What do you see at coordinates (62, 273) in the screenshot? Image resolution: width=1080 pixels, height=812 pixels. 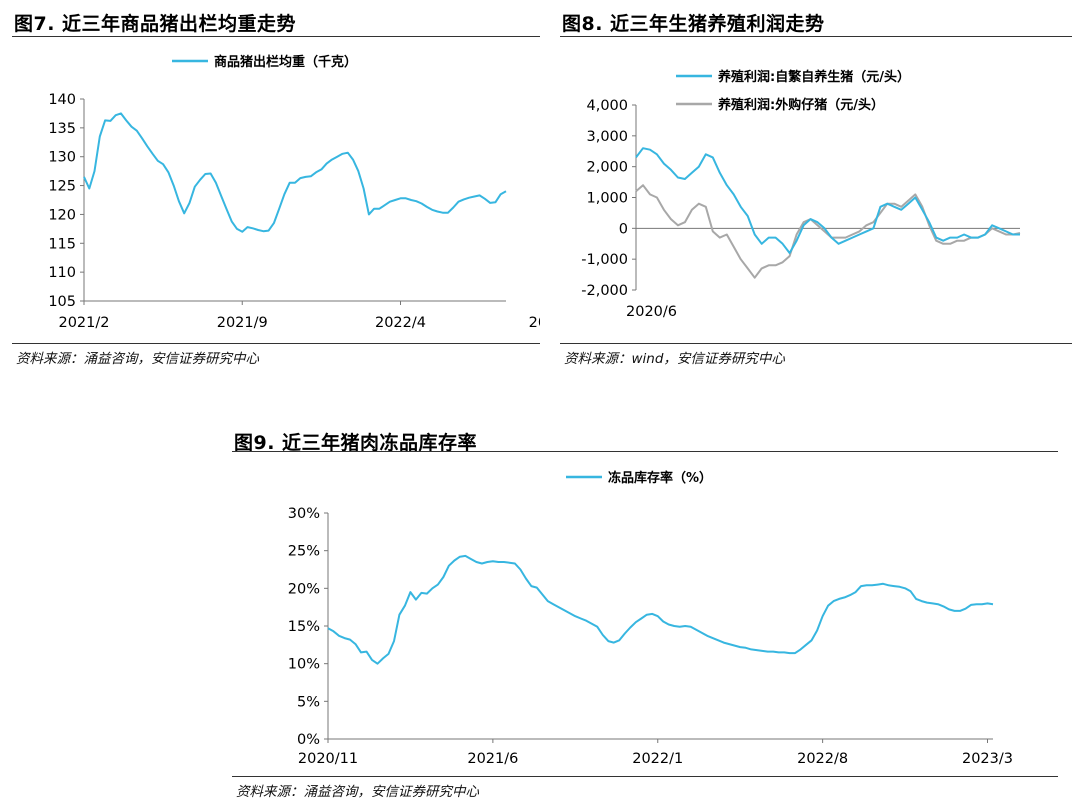 I see `fig7-y-tick-label: 110` at bounding box center [62, 273].